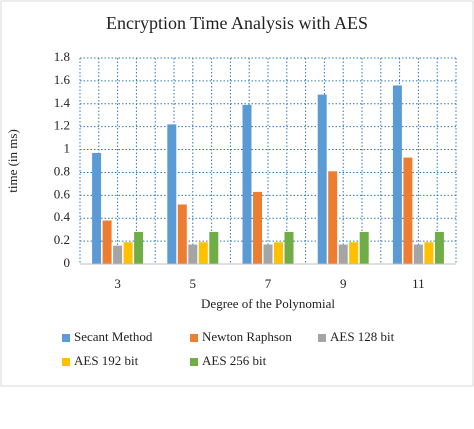  Describe the element at coordinates (234, 360) in the screenshot. I see `legend-label: AES 256 bit` at that location.